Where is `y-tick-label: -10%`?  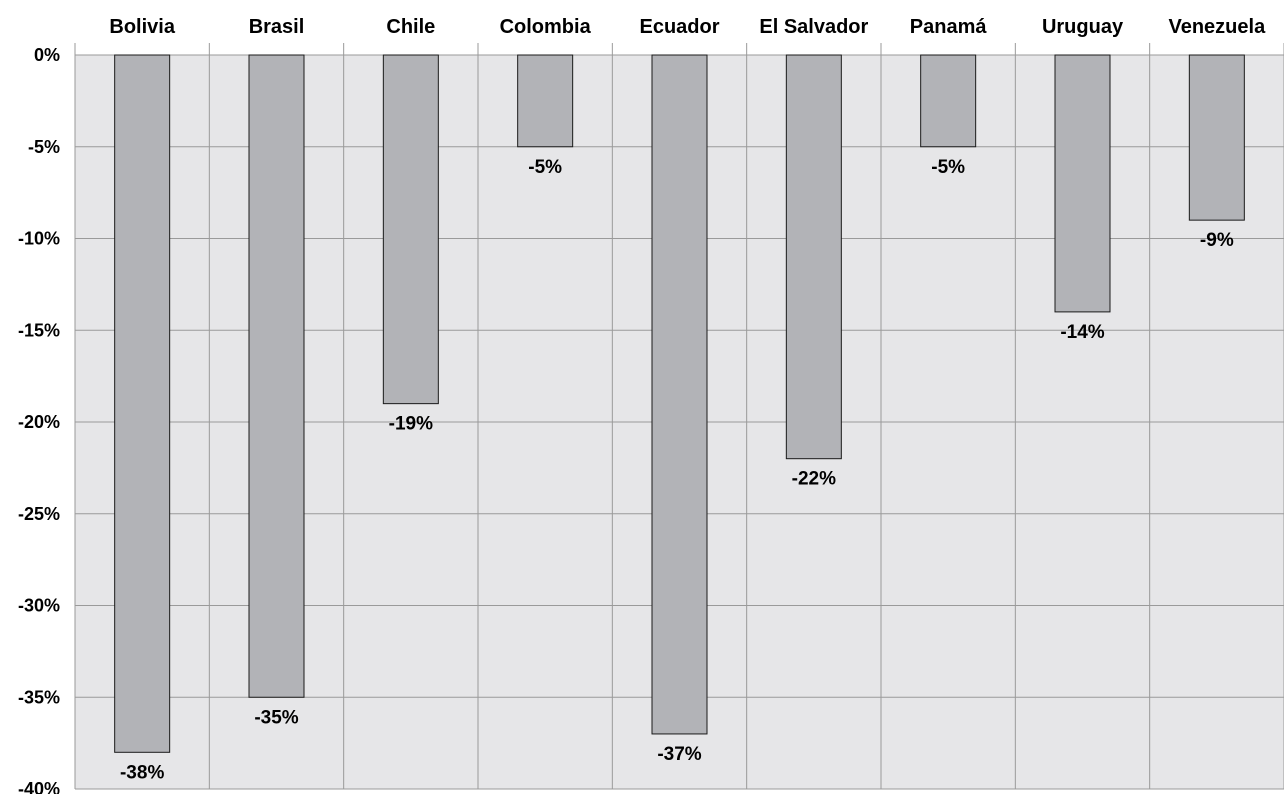
y-tick-label: -10% is located at coordinates (39, 239).